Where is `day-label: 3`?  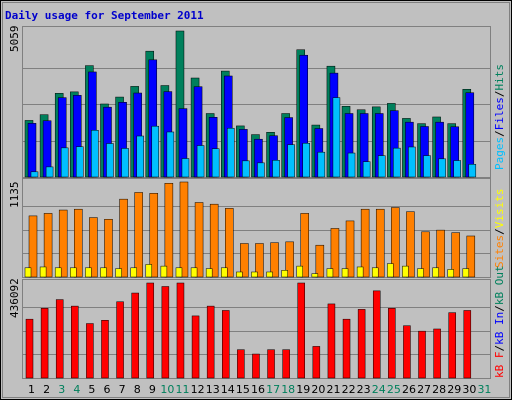
day-label: 3 is located at coordinates (61, 389).